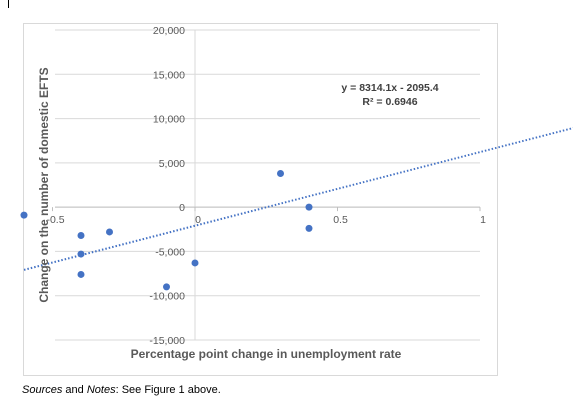  I want to click on x-tick-label: 0.5, so click(340, 220).